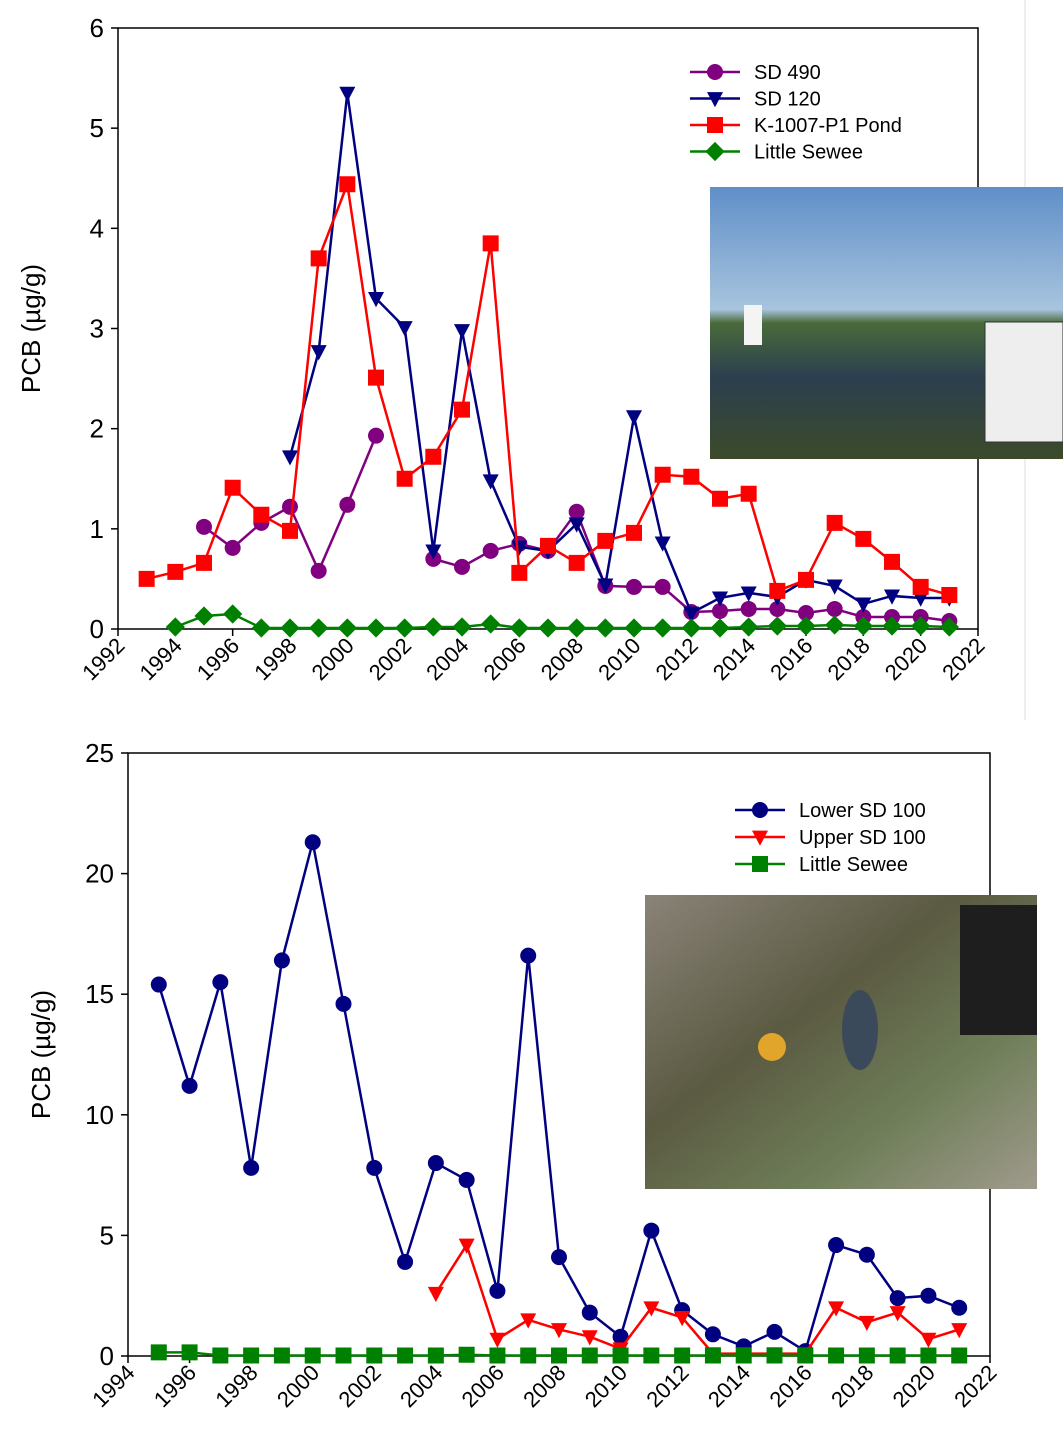 This screenshot has width=1063, height=1433. Describe the element at coordinates (791, 659) in the screenshot. I see `x-tick-label: 2016` at that location.